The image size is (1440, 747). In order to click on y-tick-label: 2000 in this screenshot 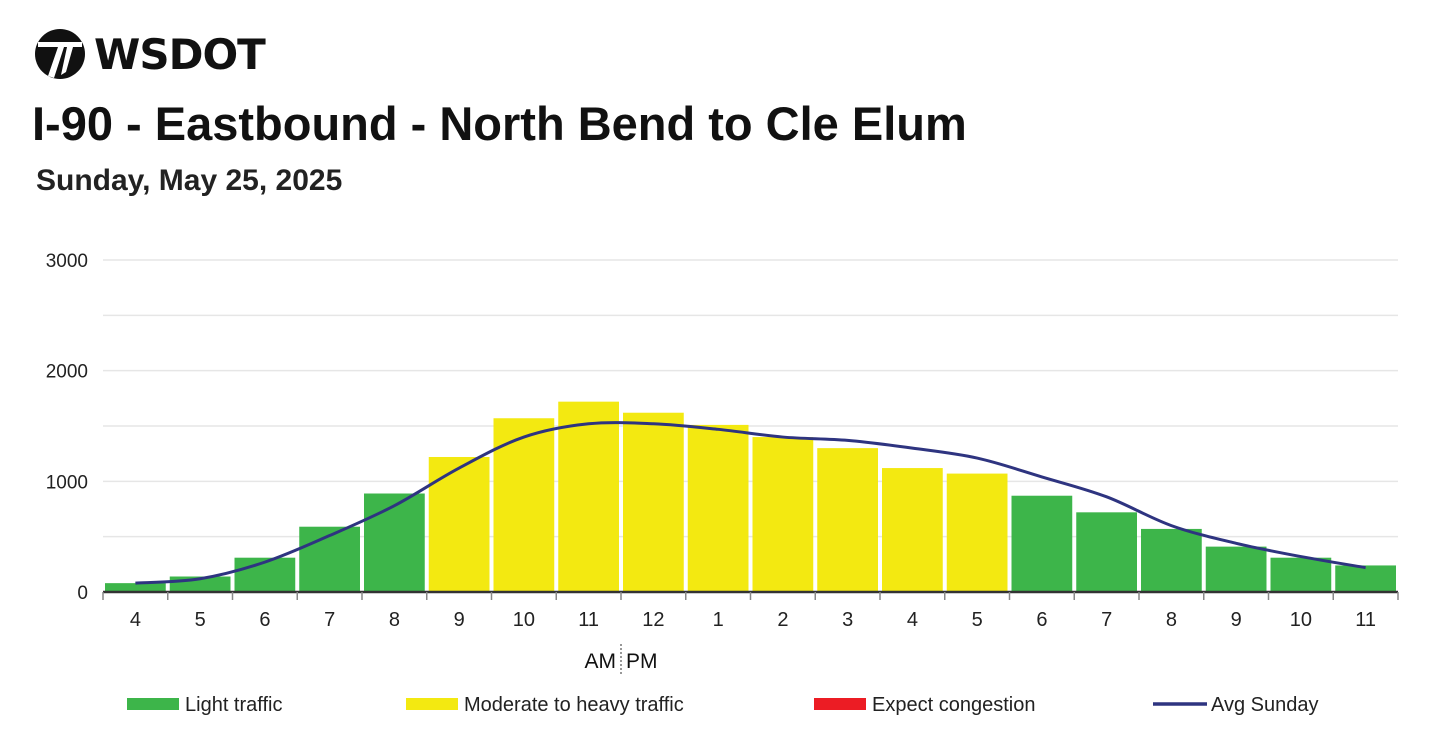, I will do `click(67, 372)`.